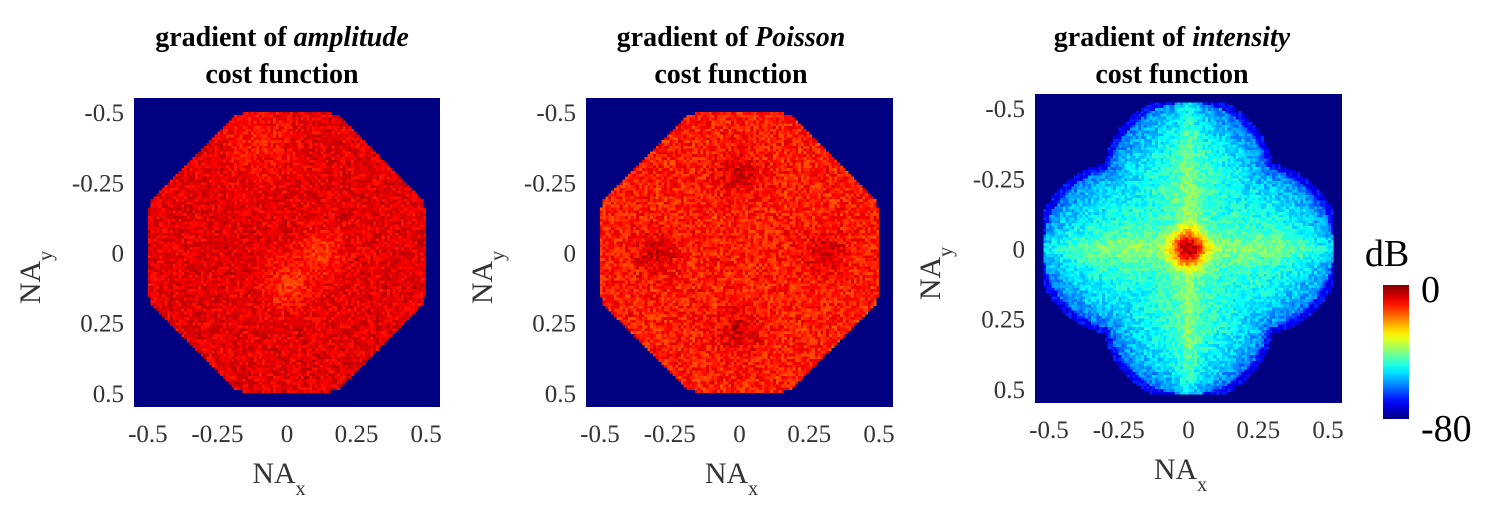  I want to click on panel-title-line1: gradient of intensity, so click(1172, 37).